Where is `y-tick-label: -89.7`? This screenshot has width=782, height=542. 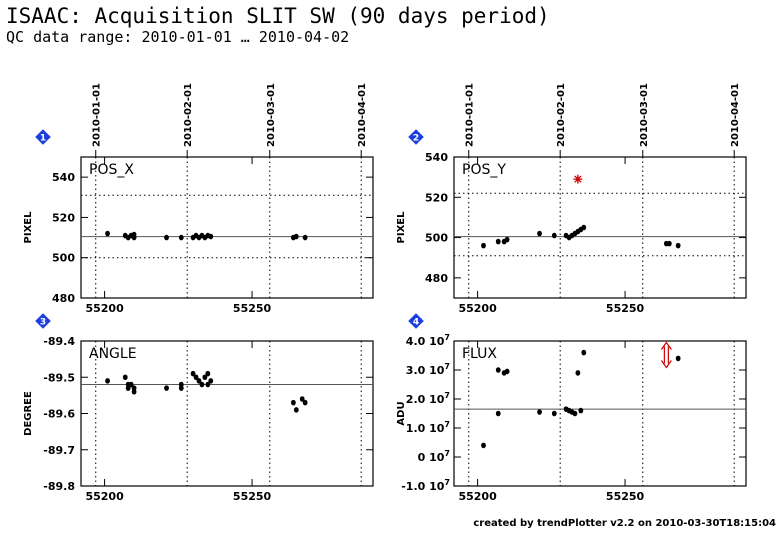
y-tick-label: -89.7 is located at coordinates (59, 450).